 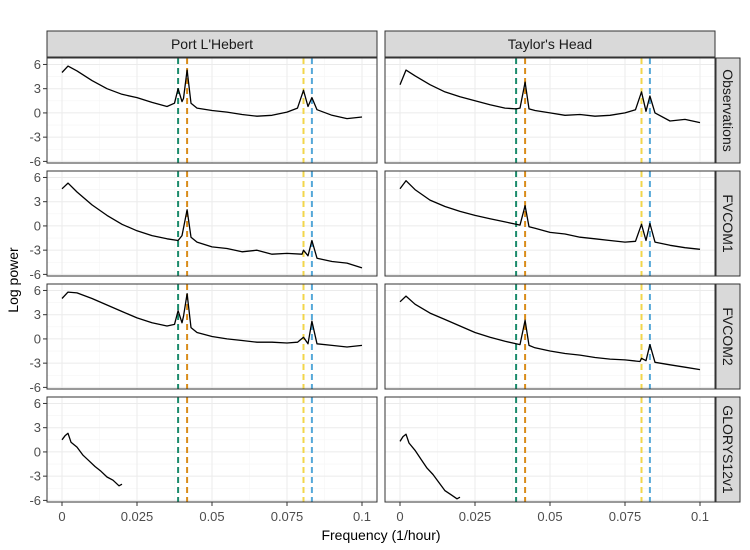 I want to click on column-strip-label: Taylor's Head, so click(x=550, y=44).